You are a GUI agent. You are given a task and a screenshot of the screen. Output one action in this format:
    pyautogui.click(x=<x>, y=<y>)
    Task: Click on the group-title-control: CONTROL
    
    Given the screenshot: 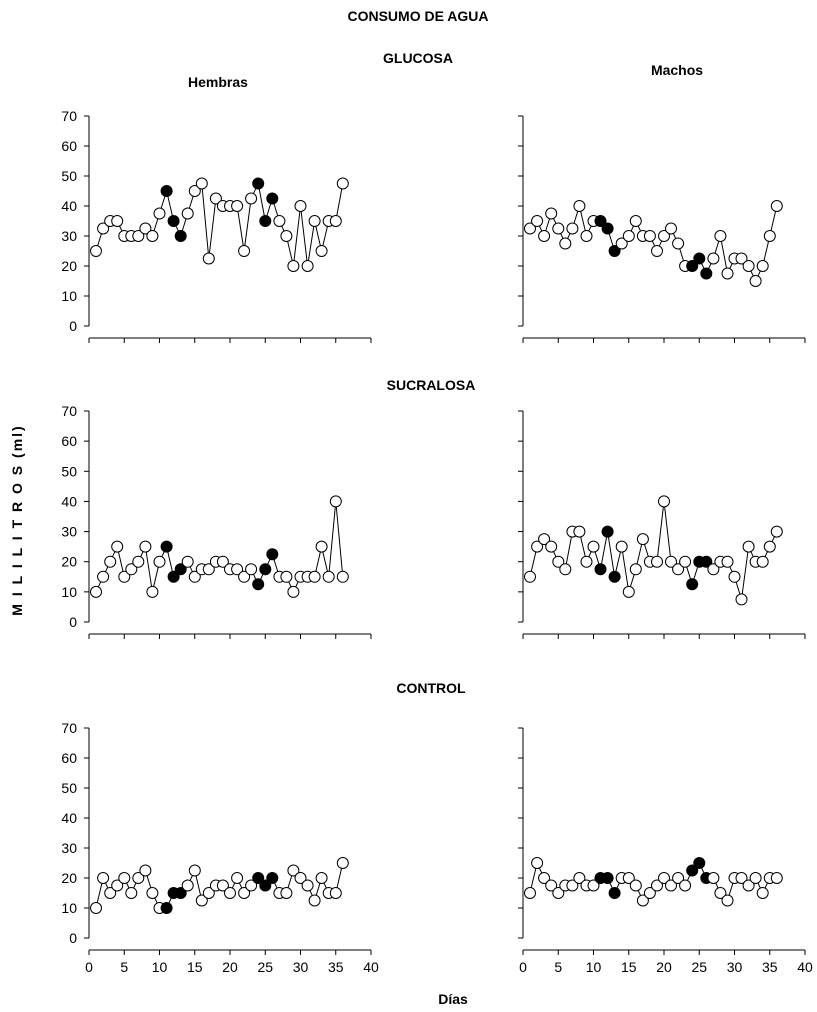 What is the action you would take?
    pyautogui.click(x=431, y=688)
    